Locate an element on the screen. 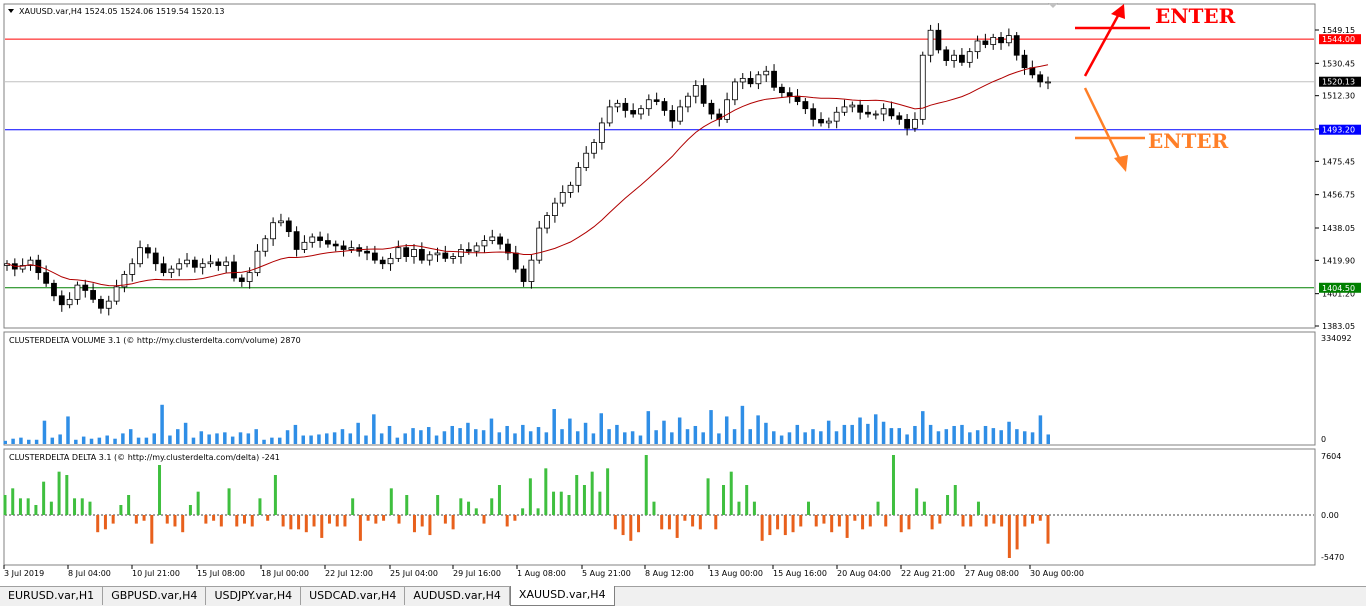 The image size is (1366, 606). time-tick-label: 10 Jul 21:00 is located at coordinates (156, 573).